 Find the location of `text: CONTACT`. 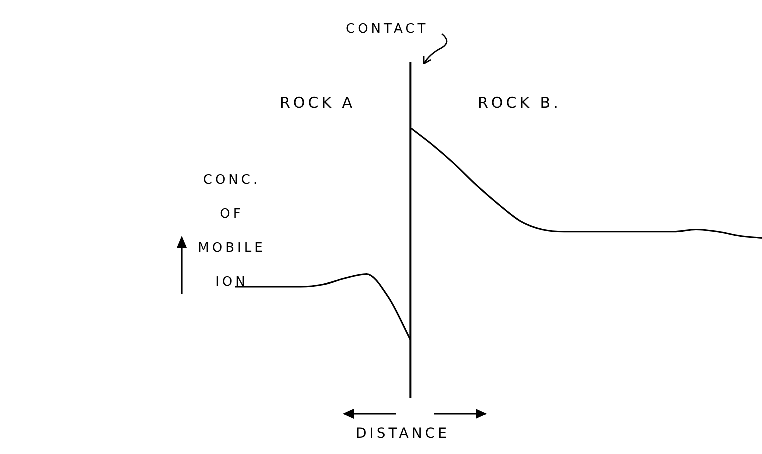

text: CONTACT is located at coordinates (387, 29).